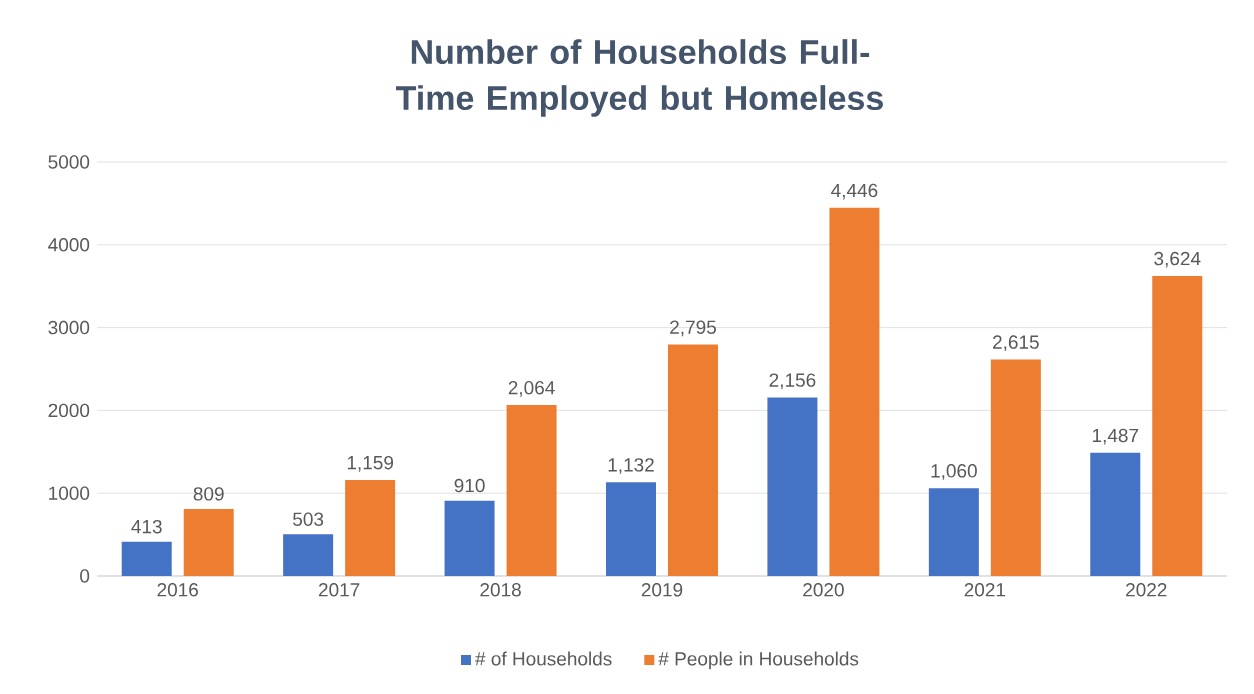 The width and height of the screenshot is (1254, 694). I want to click on data-label: 1,060, so click(954, 472).